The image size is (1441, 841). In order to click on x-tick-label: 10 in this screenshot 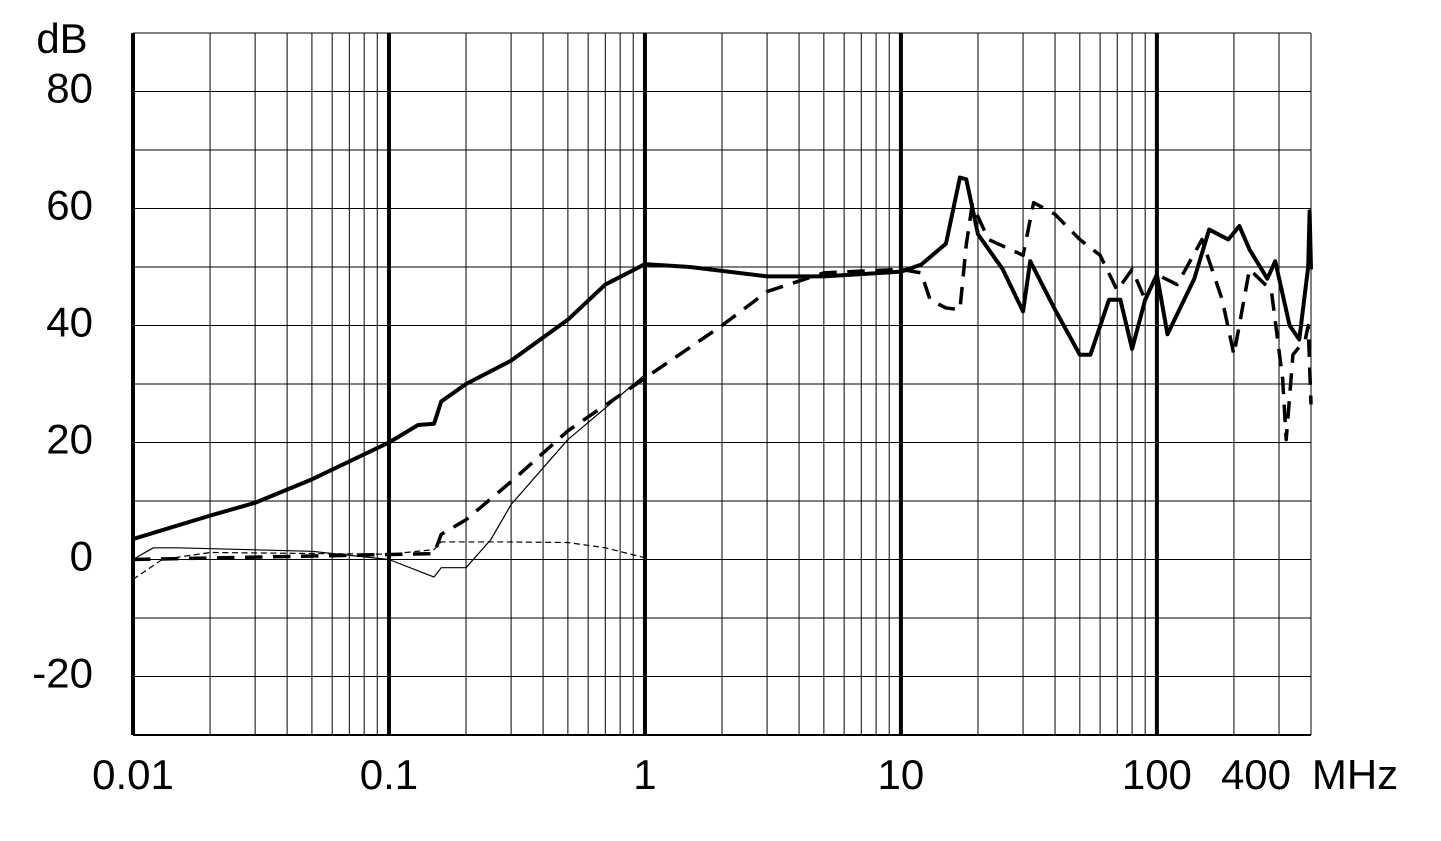, I will do `click(901, 774)`.